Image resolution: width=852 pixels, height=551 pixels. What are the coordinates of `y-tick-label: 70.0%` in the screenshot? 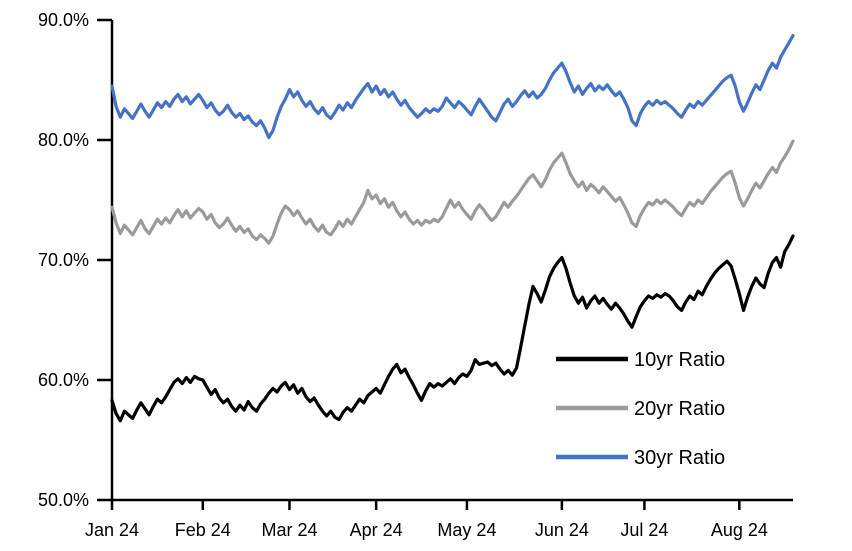 It's located at (63, 260).